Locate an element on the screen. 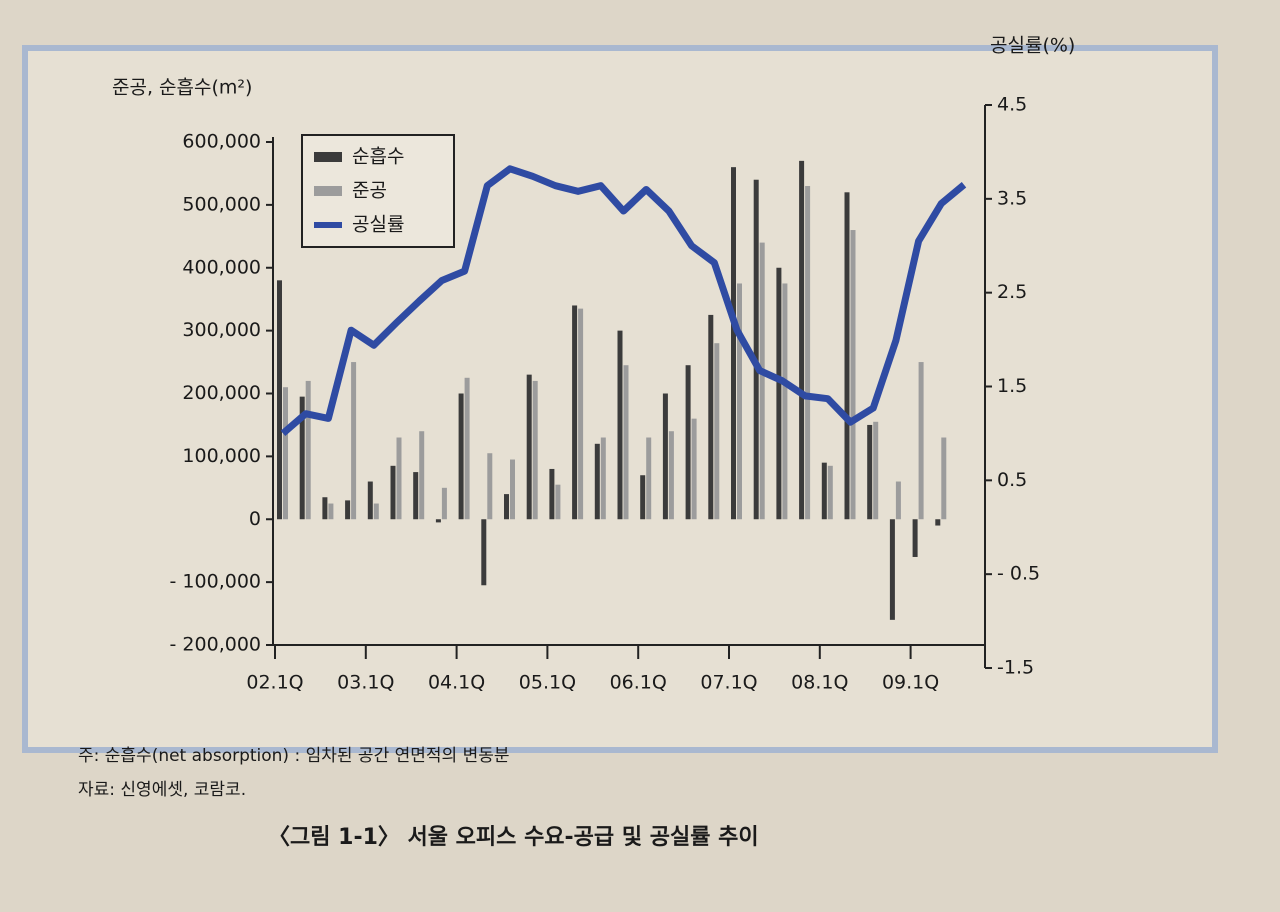 The width and height of the screenshot is (1280, 912). y-tick-label: 300,000 is located at coordinates (221, 330).